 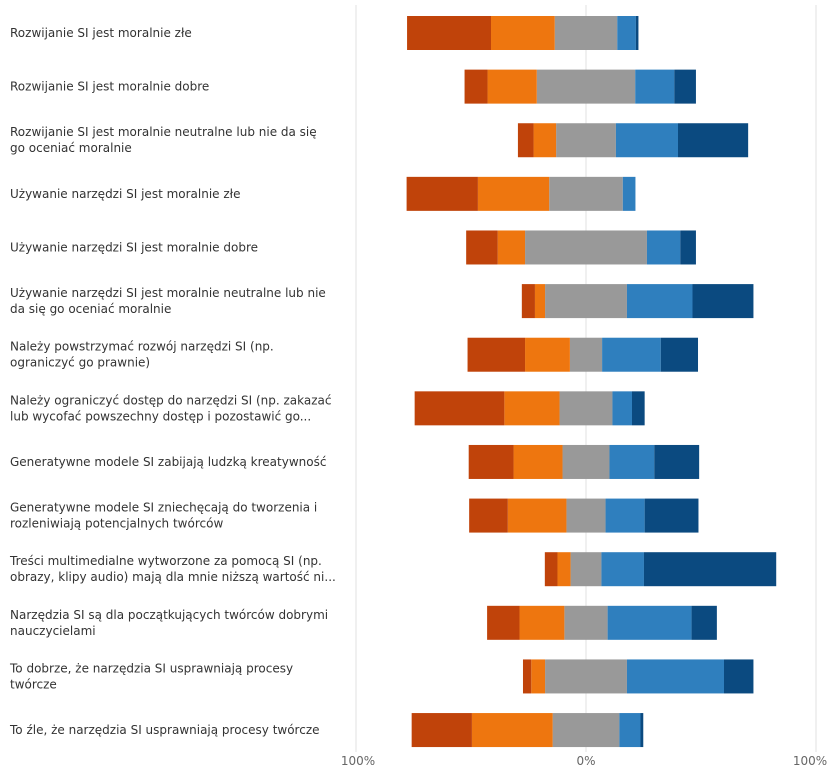 What do you see at coordinates (125, 194) in the screenshot?
I see `category-label: Używanie narzędzi SI jest moralnie złe` at bounding box center [125, 194].